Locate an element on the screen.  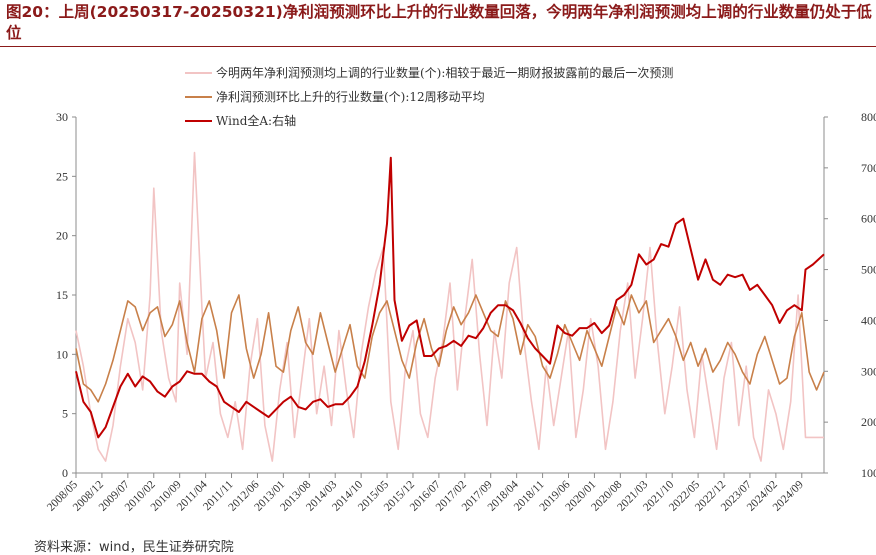
right-y-tick-label: 2000 is located at coordinates (868, 422).